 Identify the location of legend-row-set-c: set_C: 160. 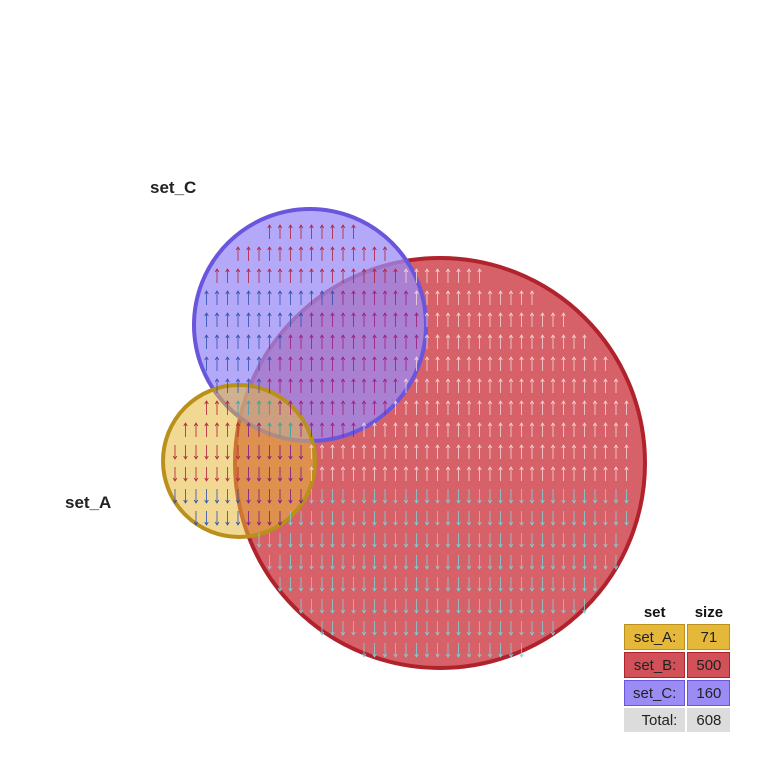
(677, 693).